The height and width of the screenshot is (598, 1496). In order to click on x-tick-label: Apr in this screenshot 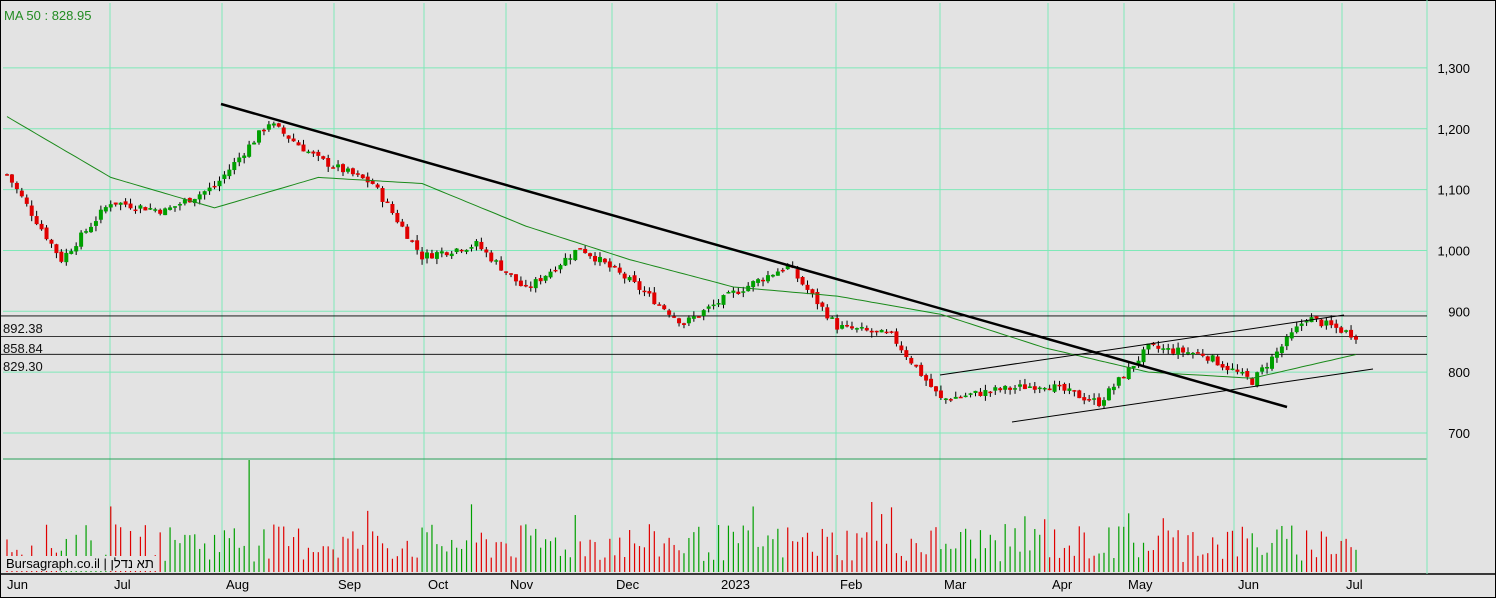, I will do `click(1062, 584)`.